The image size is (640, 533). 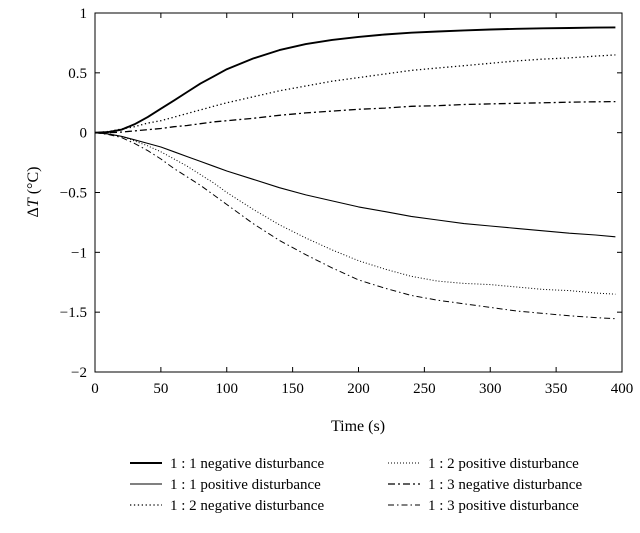 What do you see at coordinates (247, 464) in the screenshot?
I see `legend-label: 1 : 1 negative disturbance` at bounding box center [247, 464].